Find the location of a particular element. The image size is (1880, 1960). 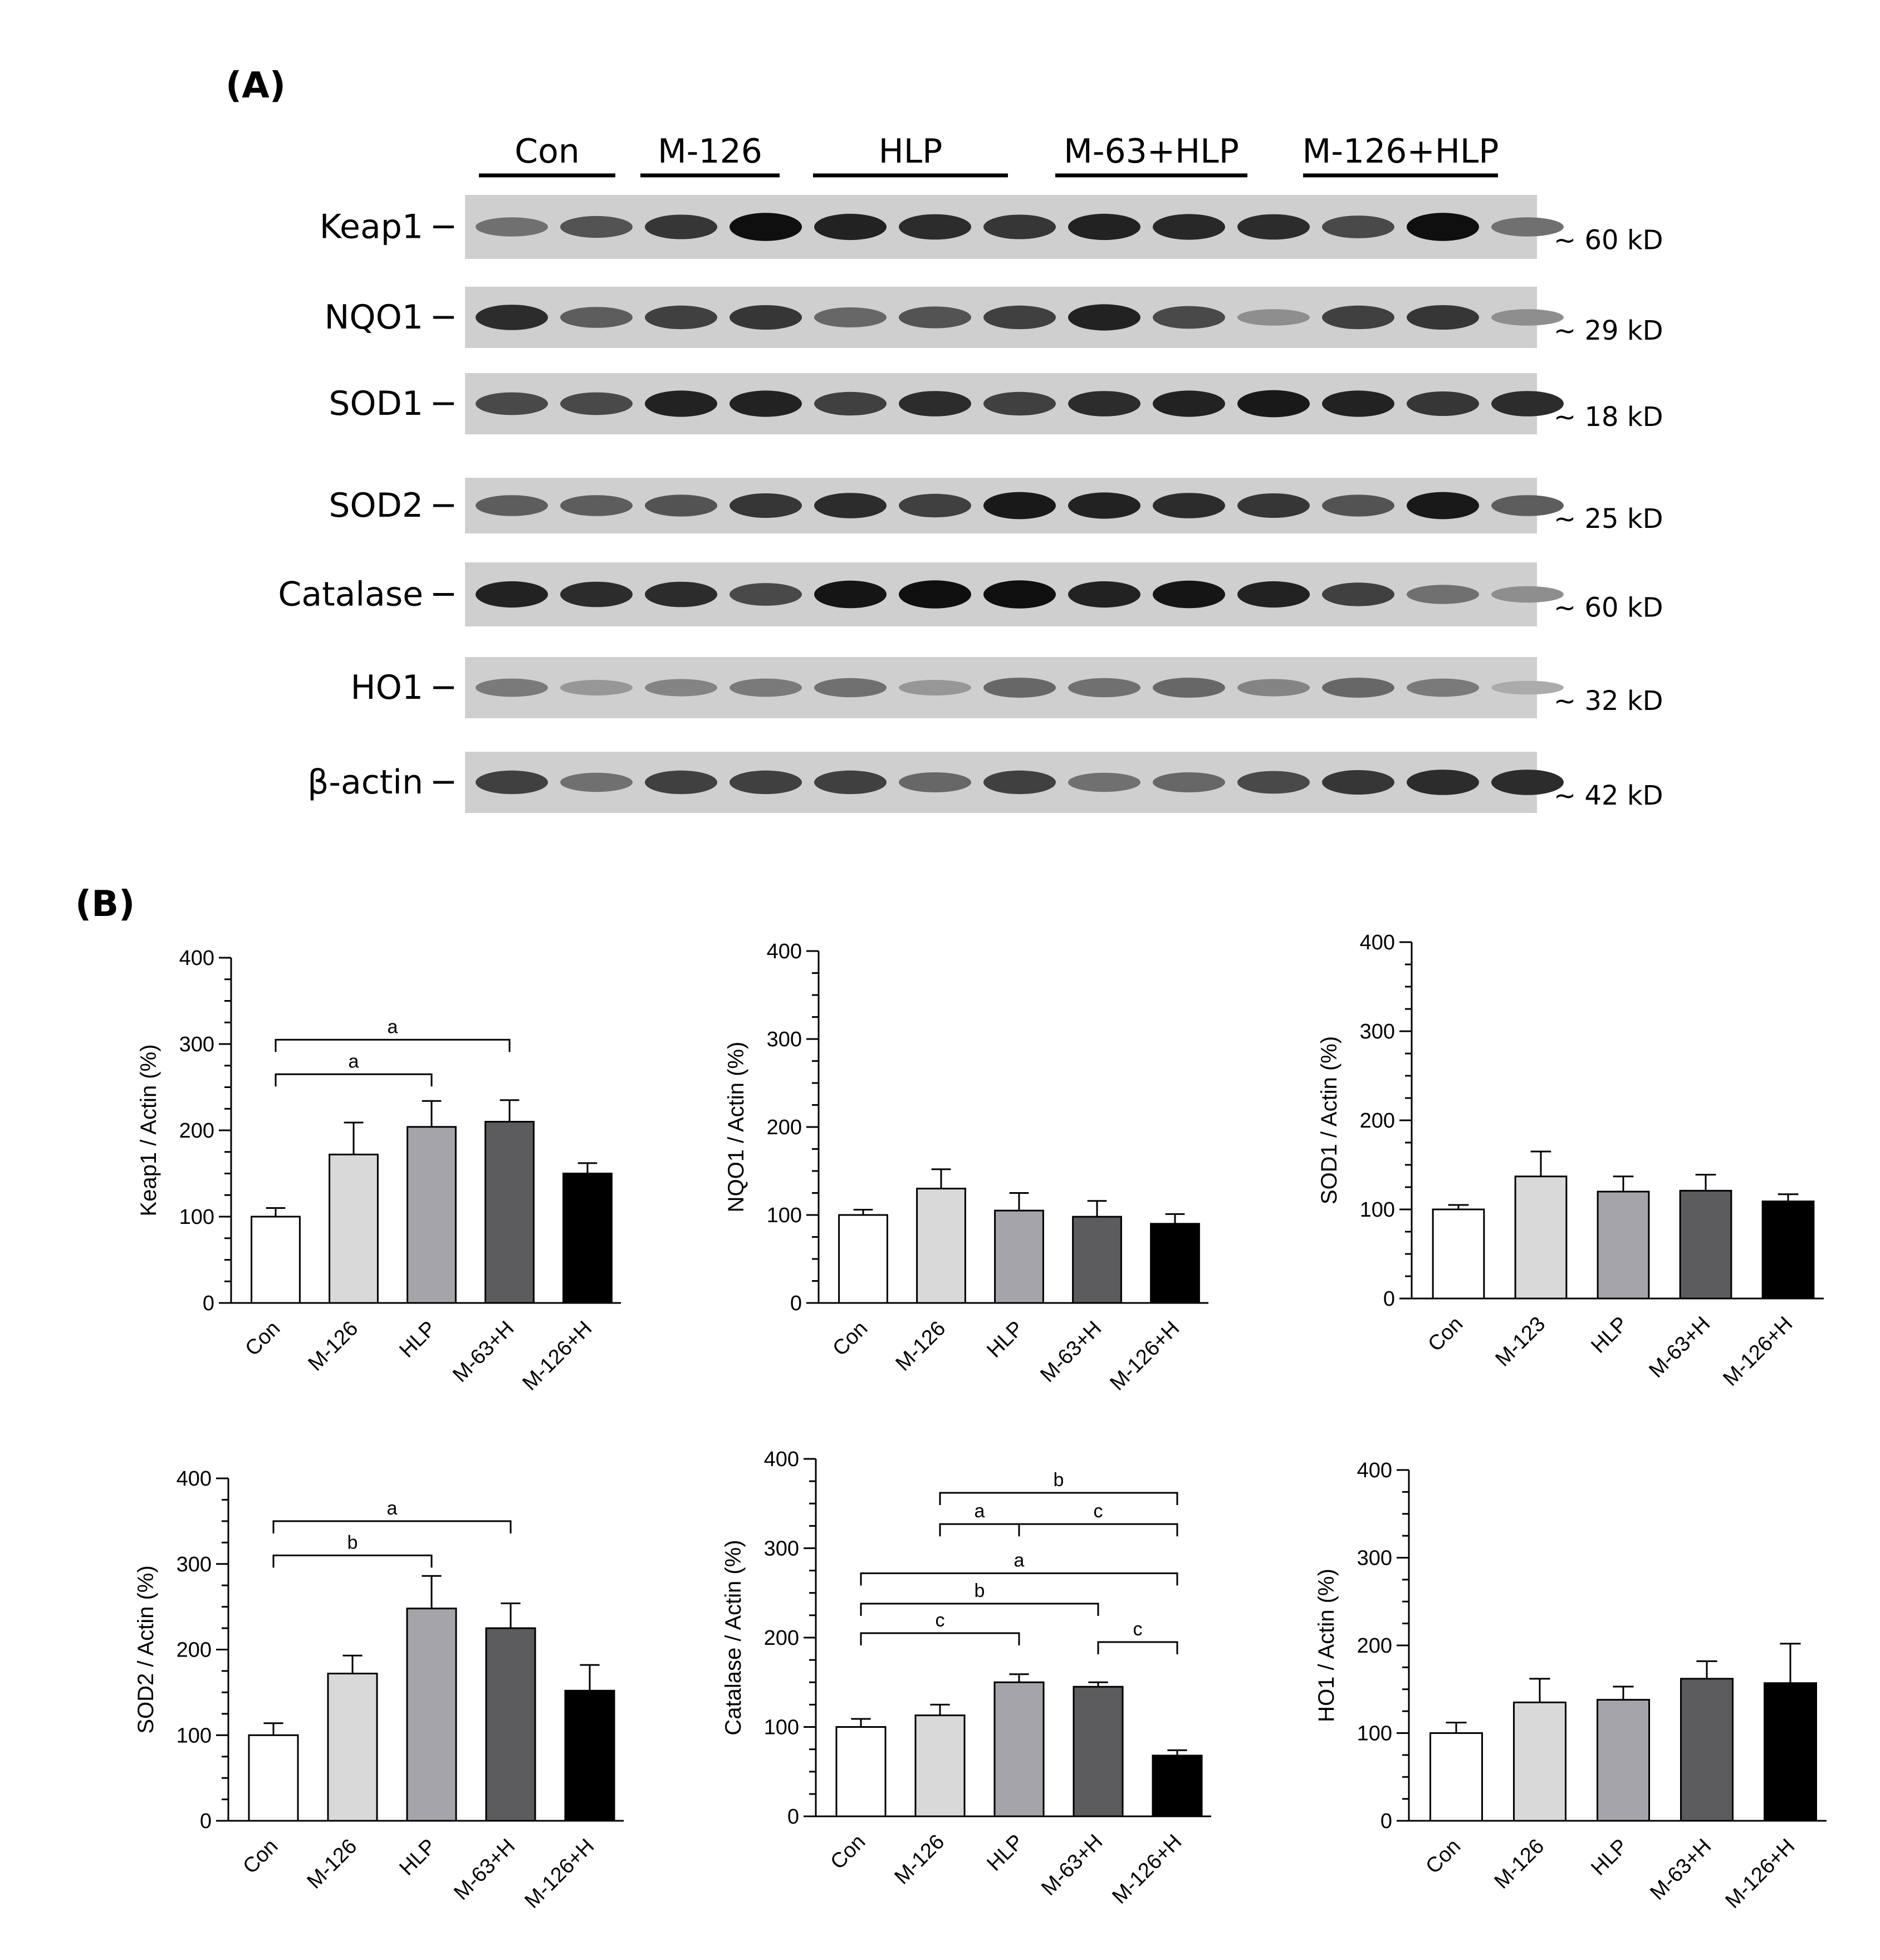

blot-protein-label: Catalase is located at coordinates (350, 594).